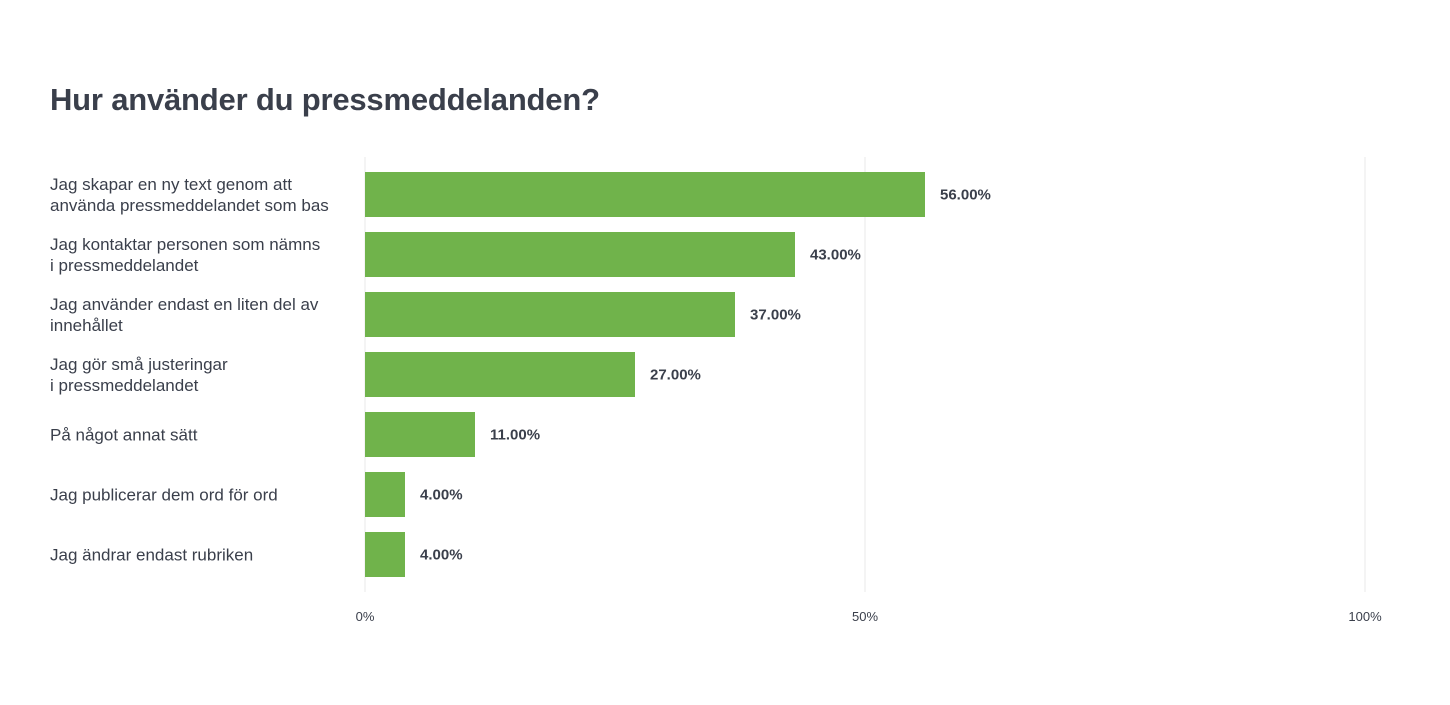 This screenshot has height=705, width=1450. I want to click on category-label: Jag ändrar endast rubriken, so click(151, 555).